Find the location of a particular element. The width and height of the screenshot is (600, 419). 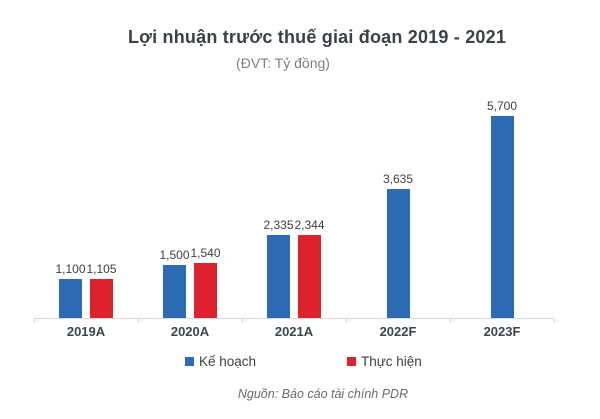

legend-label-thuc-hien: Thực hiện is located at coordinates (391, 361).